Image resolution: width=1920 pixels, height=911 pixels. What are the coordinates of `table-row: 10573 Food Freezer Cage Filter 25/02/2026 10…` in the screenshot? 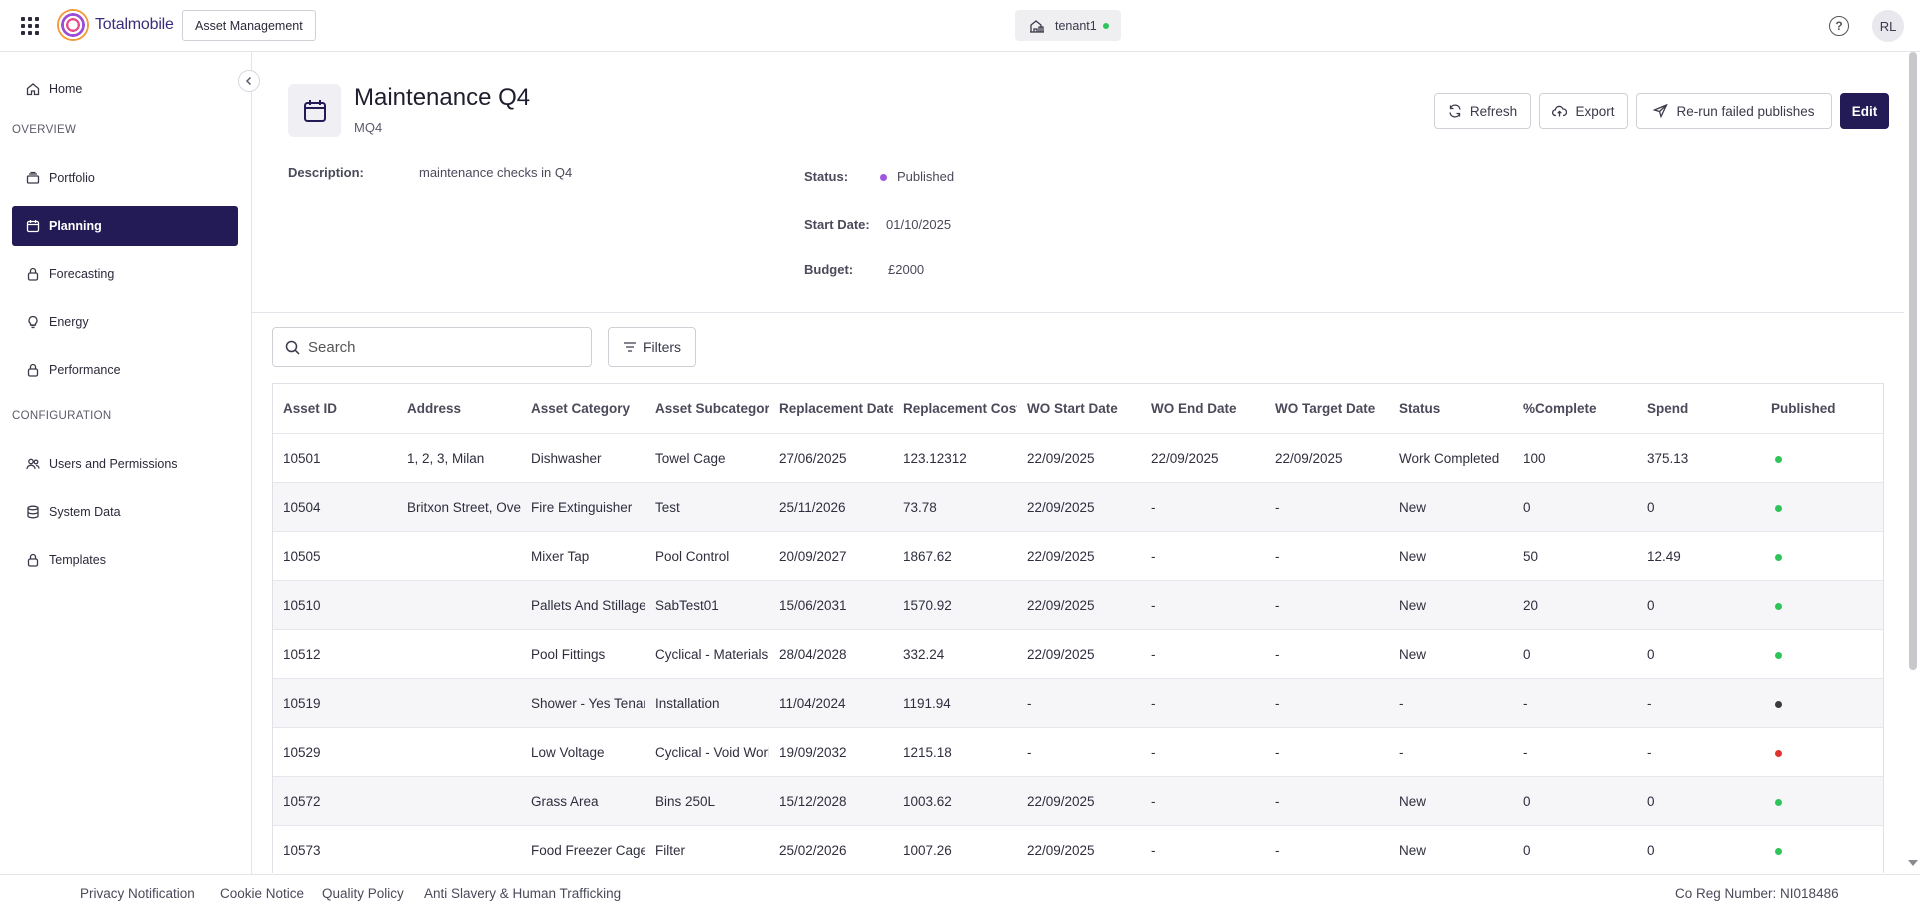 It's located at (1078, 849).